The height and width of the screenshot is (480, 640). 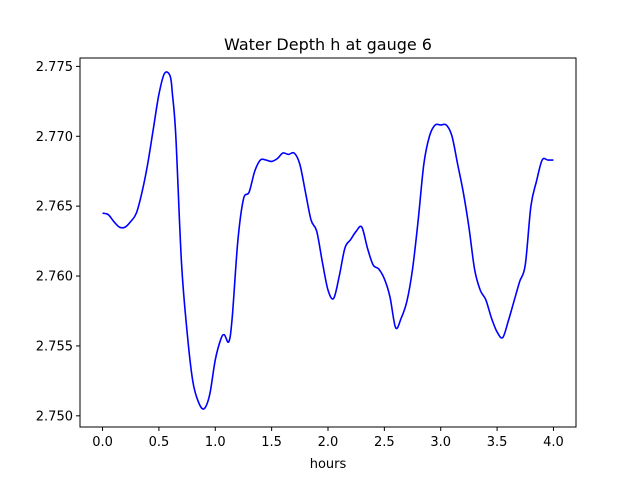 What do you see at coordinates (54, 277) in the screenshot?
I see `y-tick-label: 2.760` at bounding box center [54, 277].